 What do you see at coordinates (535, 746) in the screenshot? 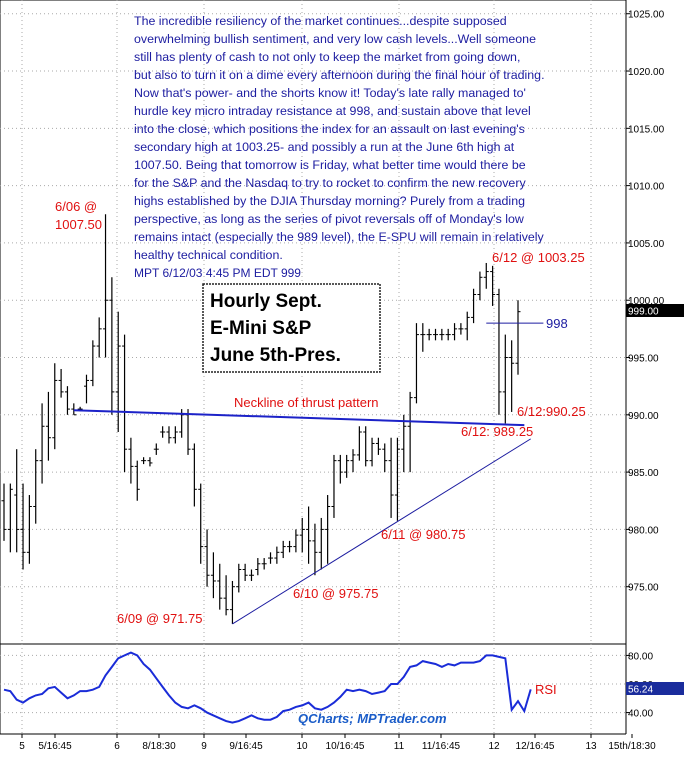
I see `x-tick-label: 12/16:45` at bounding box center [535, 746].